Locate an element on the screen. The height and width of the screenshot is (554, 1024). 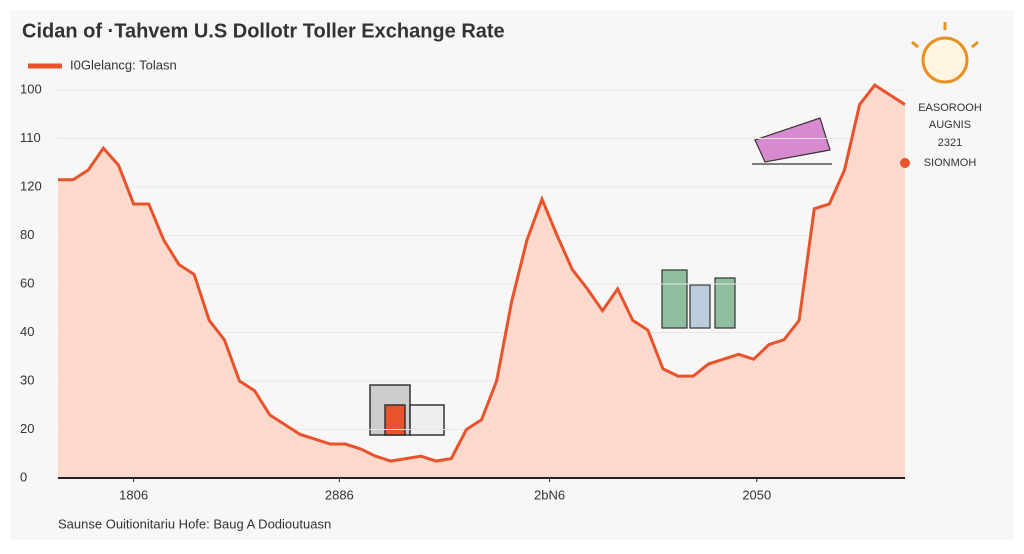
icon-train is located at coordinates (792, 141).